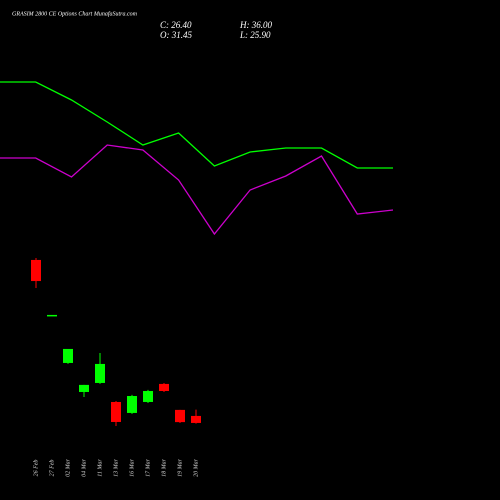 The image size is (500, 500). Describe the element at coordinates (196, 467) in the screenshot. I see `x-tick-label: 20 Mar` at that location.